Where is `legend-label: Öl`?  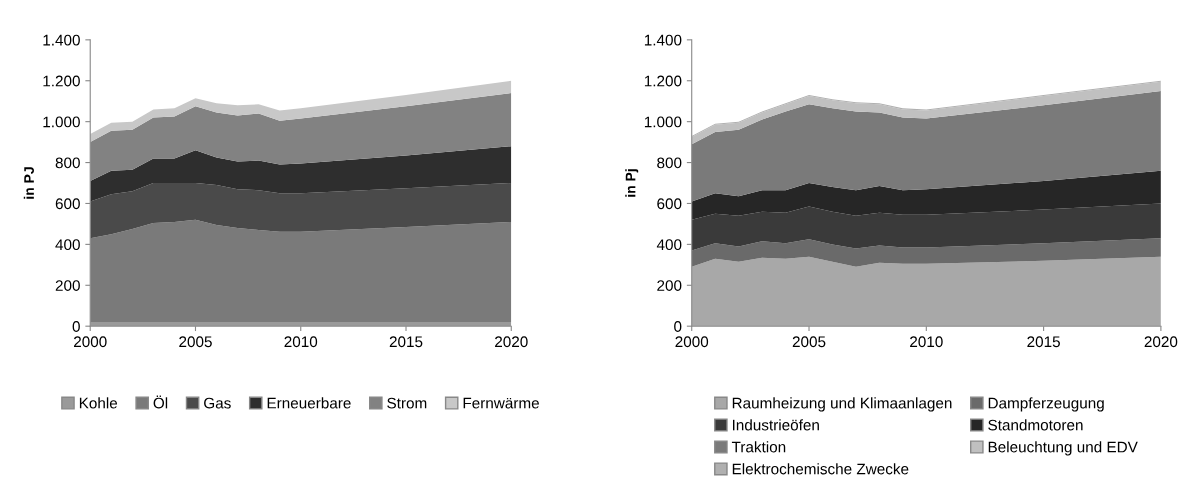
legend-label: Öl is located at coordinates (160, 402).